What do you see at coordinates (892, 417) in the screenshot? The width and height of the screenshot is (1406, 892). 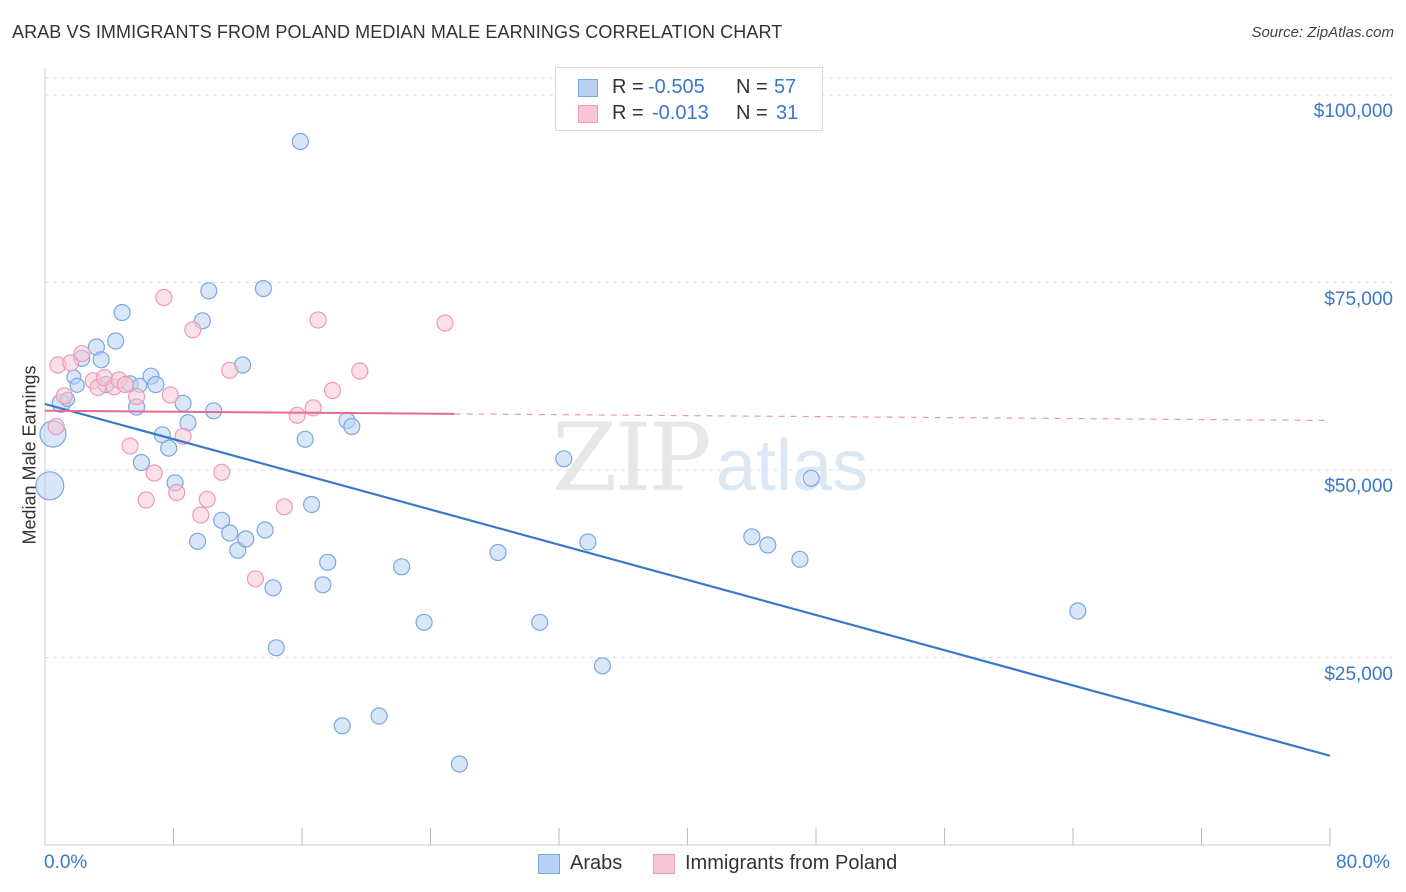 I see `poland-trend-line-extension` at bounding box center [892, 417].